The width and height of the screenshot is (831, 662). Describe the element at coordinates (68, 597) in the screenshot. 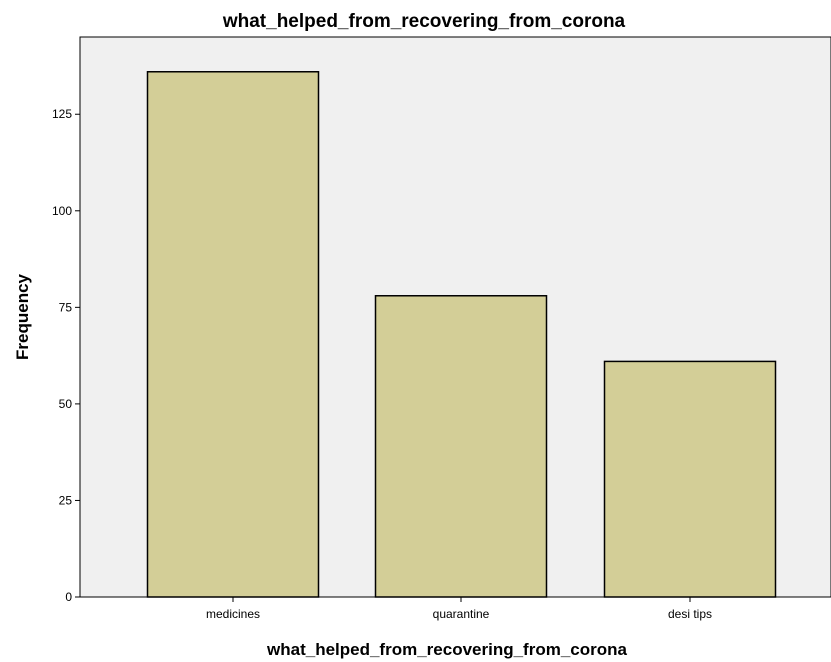

I see `y-tick-label: 0` at that location.